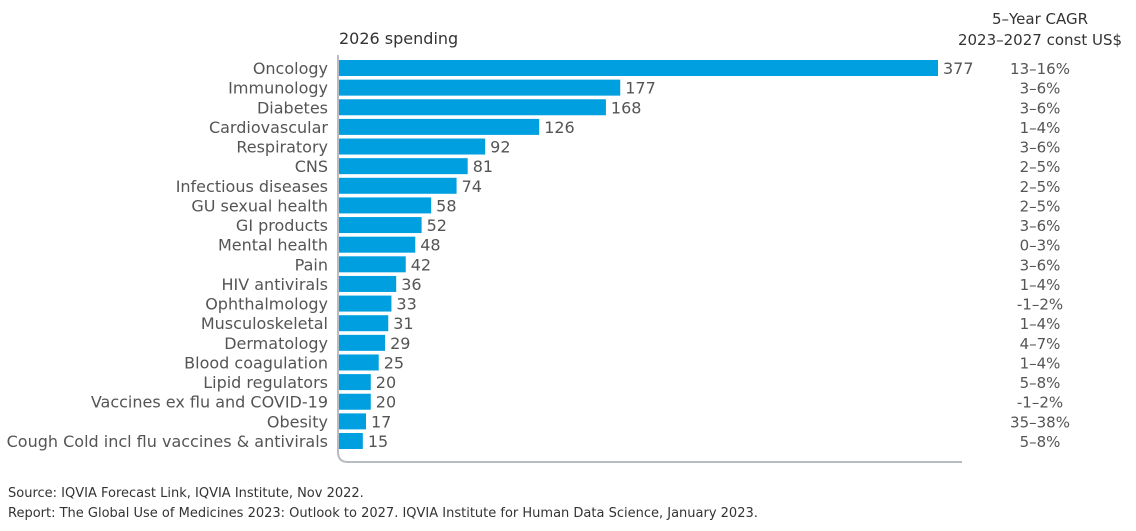 This screenshot has width=1136, height=531. What do you see at coordinates (406, 304) in the screenshot?
I see `value-label: 33` at bounding box center [406, 304].